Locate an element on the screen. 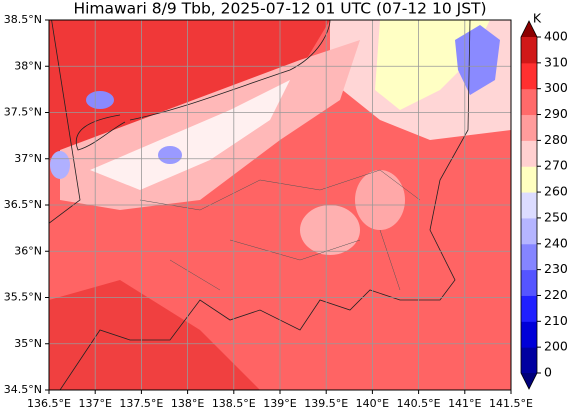  y-tick-label: 35°N is located at coordinates (28, 343).